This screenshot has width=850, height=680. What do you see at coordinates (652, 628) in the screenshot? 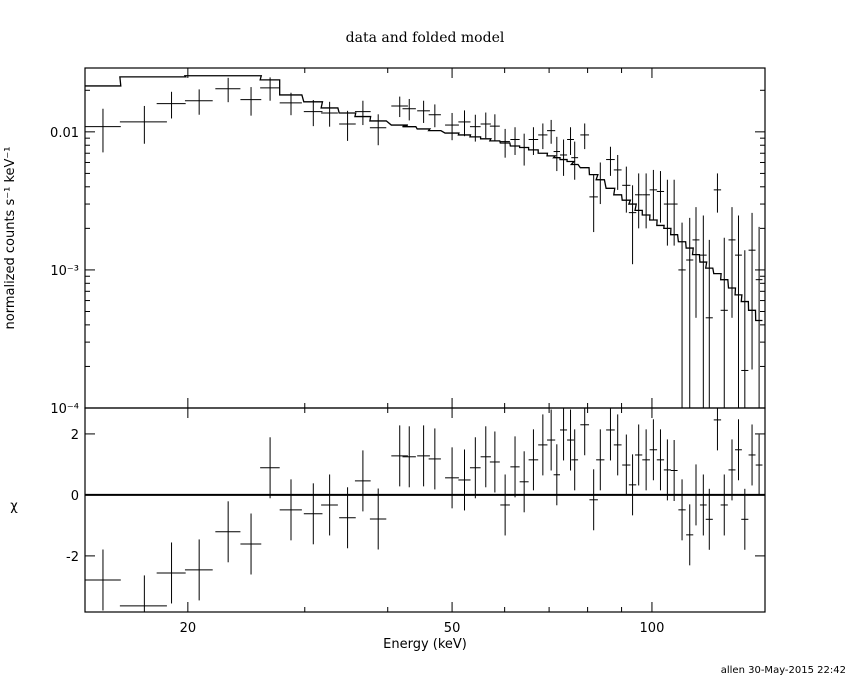
I see `x-tick-label: 100` at bounding box center [652, 628].